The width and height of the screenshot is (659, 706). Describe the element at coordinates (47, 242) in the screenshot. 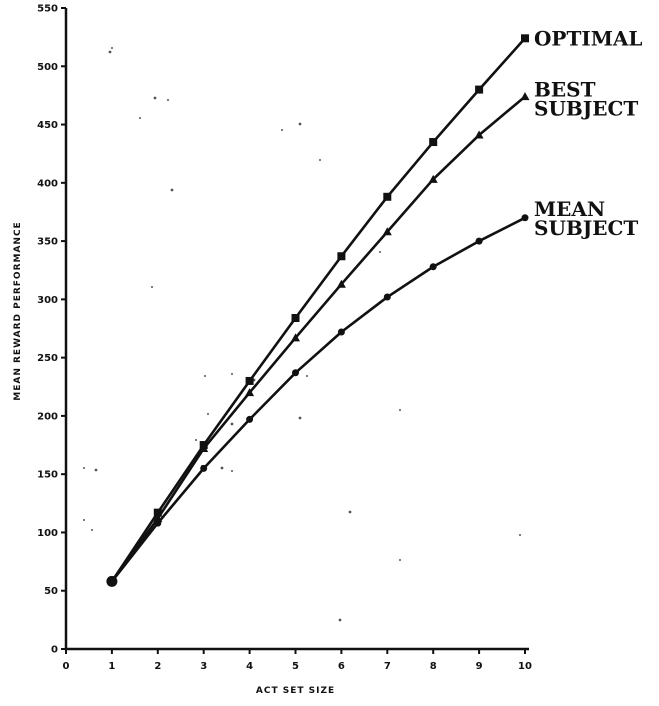

I see `y-tick-label: 350` at that location.